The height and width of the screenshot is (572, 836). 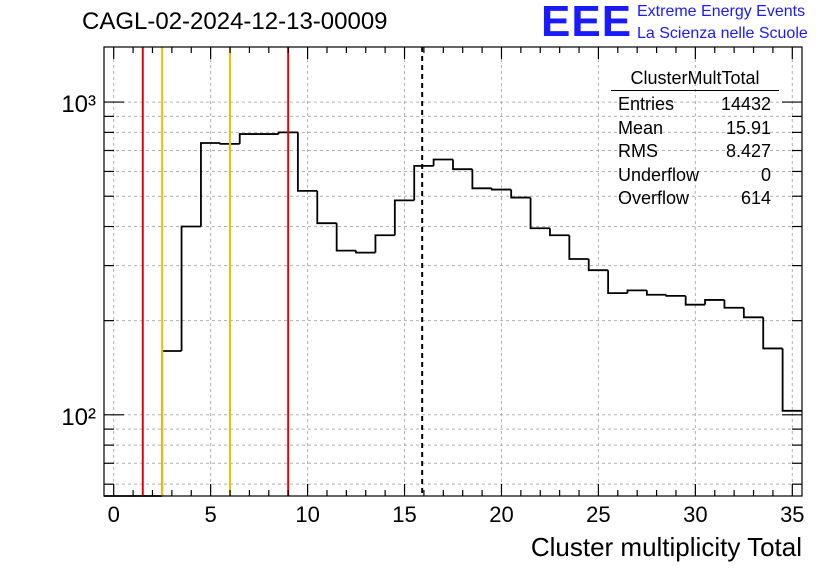 What do you see at coordinates (78, 417) in the screenshot?
I see `y-tick-label: 10²` at bounding box center [78, 417].